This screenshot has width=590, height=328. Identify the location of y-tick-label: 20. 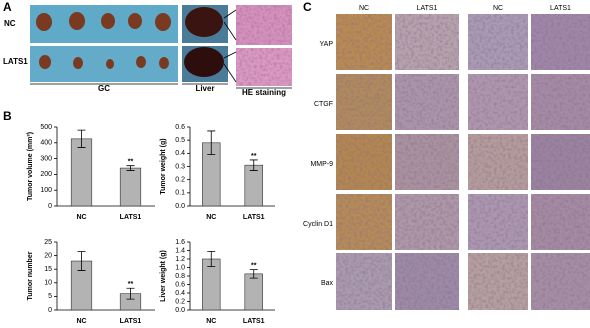
(48, 255).